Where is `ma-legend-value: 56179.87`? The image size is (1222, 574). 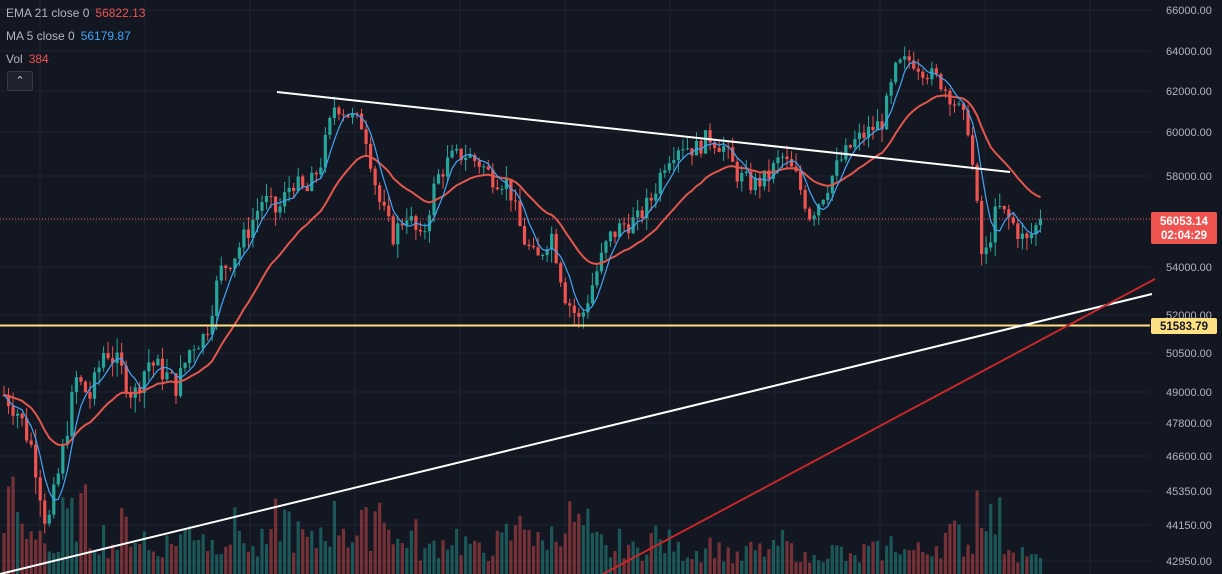 ma-legend-value: 56179.87 is located at coordinates (105, 36).